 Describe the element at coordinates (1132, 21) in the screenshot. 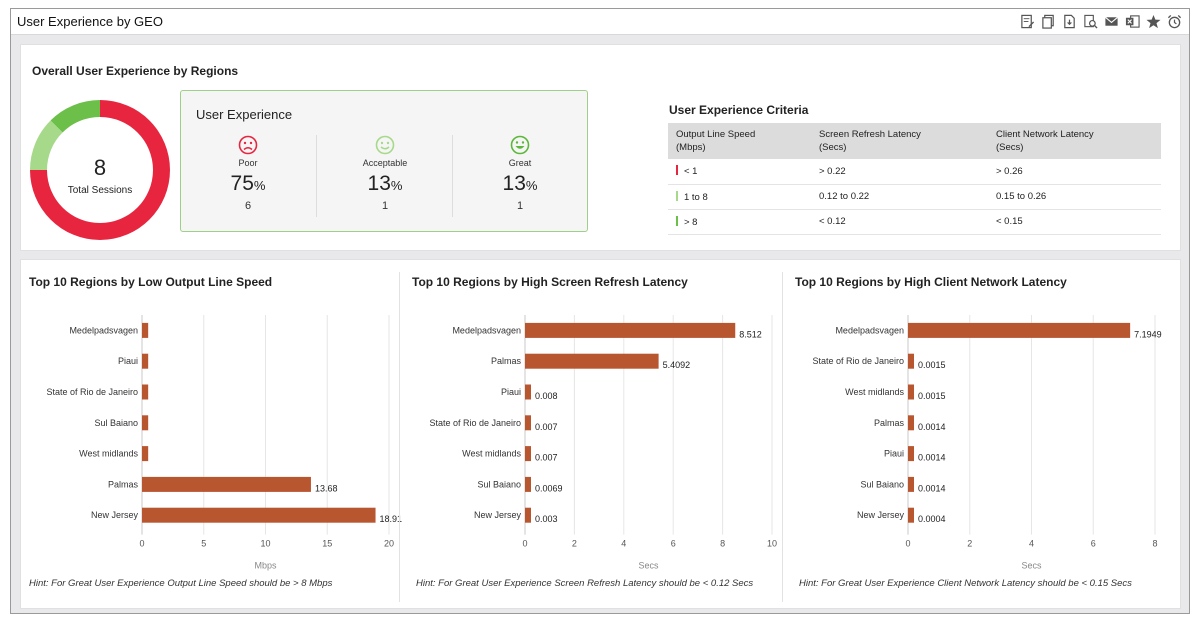

I see `excel-icon` at that location.